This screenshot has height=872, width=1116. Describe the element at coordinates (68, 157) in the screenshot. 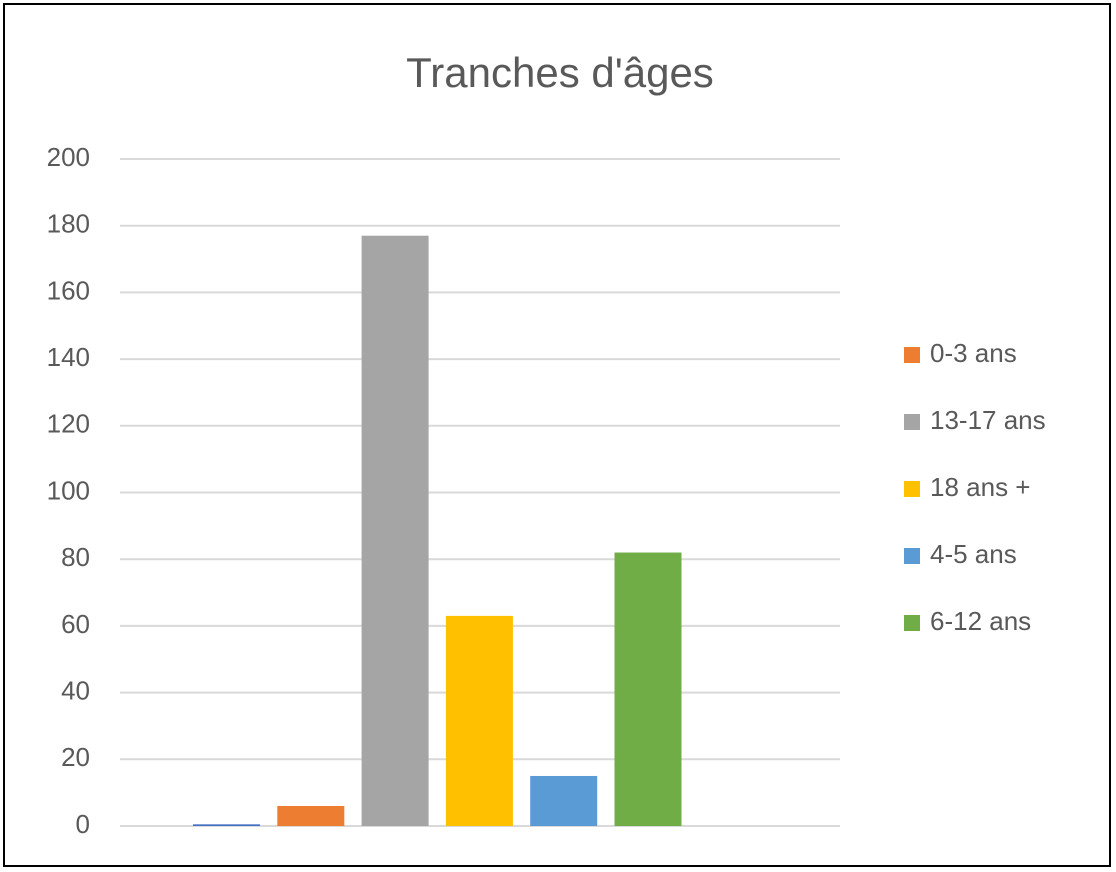

I see `y-tick-label: 200` at that location.